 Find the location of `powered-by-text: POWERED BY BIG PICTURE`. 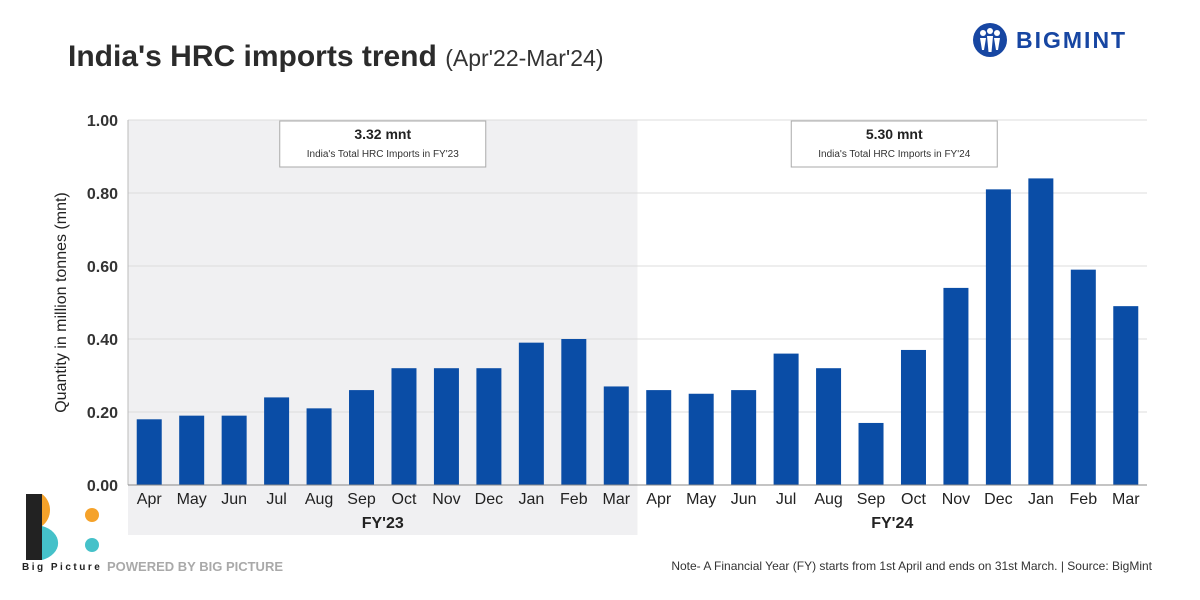

powered-by-text: POWERED BY BIG PICTURE is located at coordinates (195, 566).